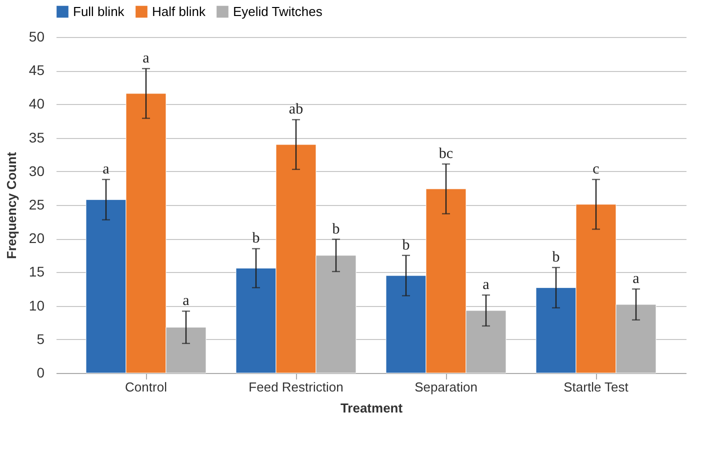 The height and width of the screenshot is (461, 726). What do you see at coordinates (36, 204) in the screenshot?
I see `y-tick-label: 25` at bounding box center [36, 204].